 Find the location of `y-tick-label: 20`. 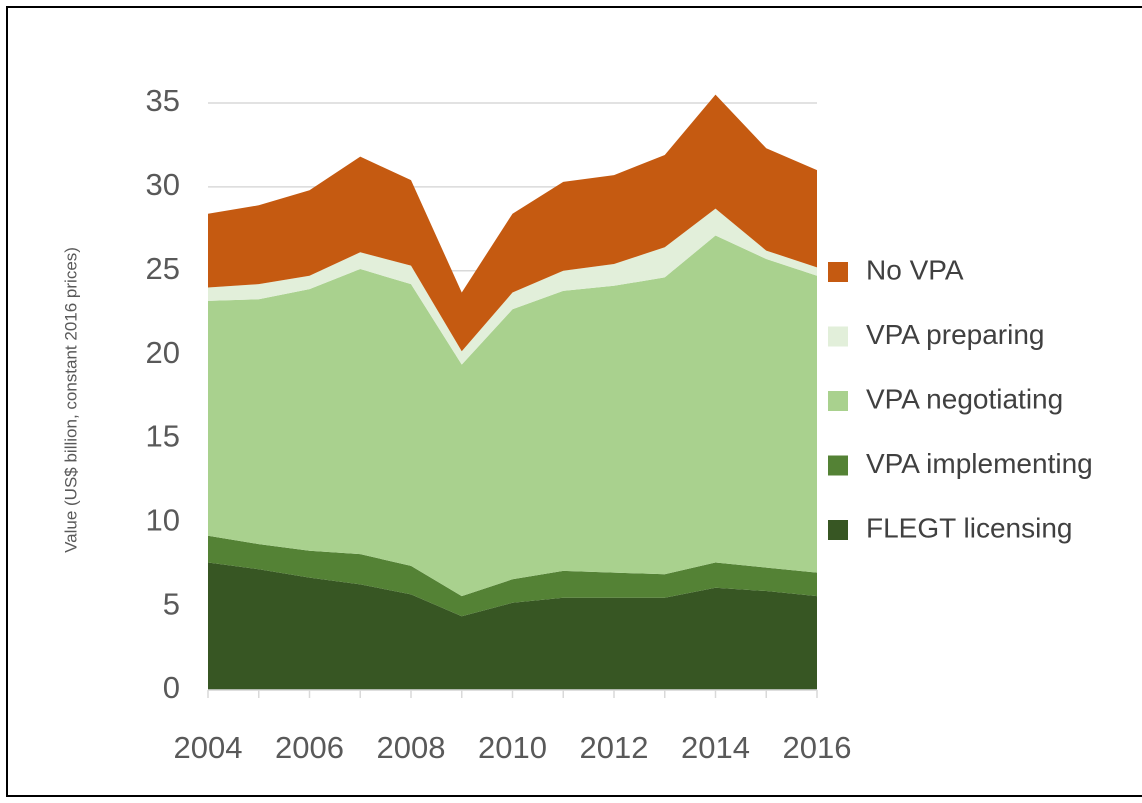

y-tick-label: 20 is located at coordinates (163, 352).